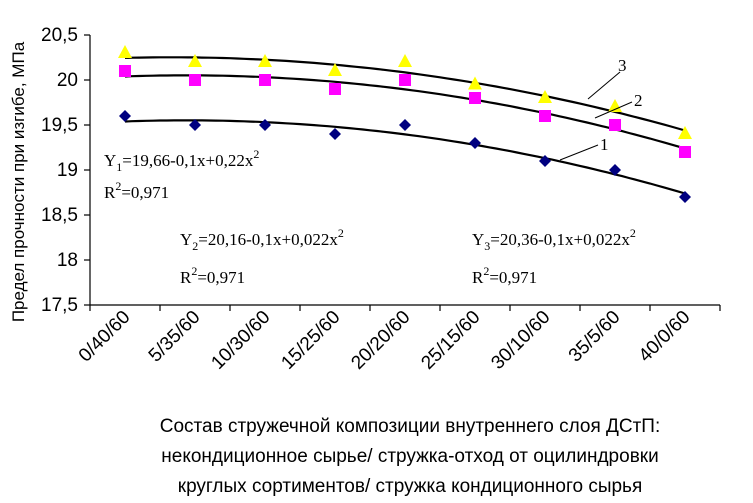  Describe the element at coordinates (633, 233) in the screenshot. I see `eq3-exp: 2` at that location.